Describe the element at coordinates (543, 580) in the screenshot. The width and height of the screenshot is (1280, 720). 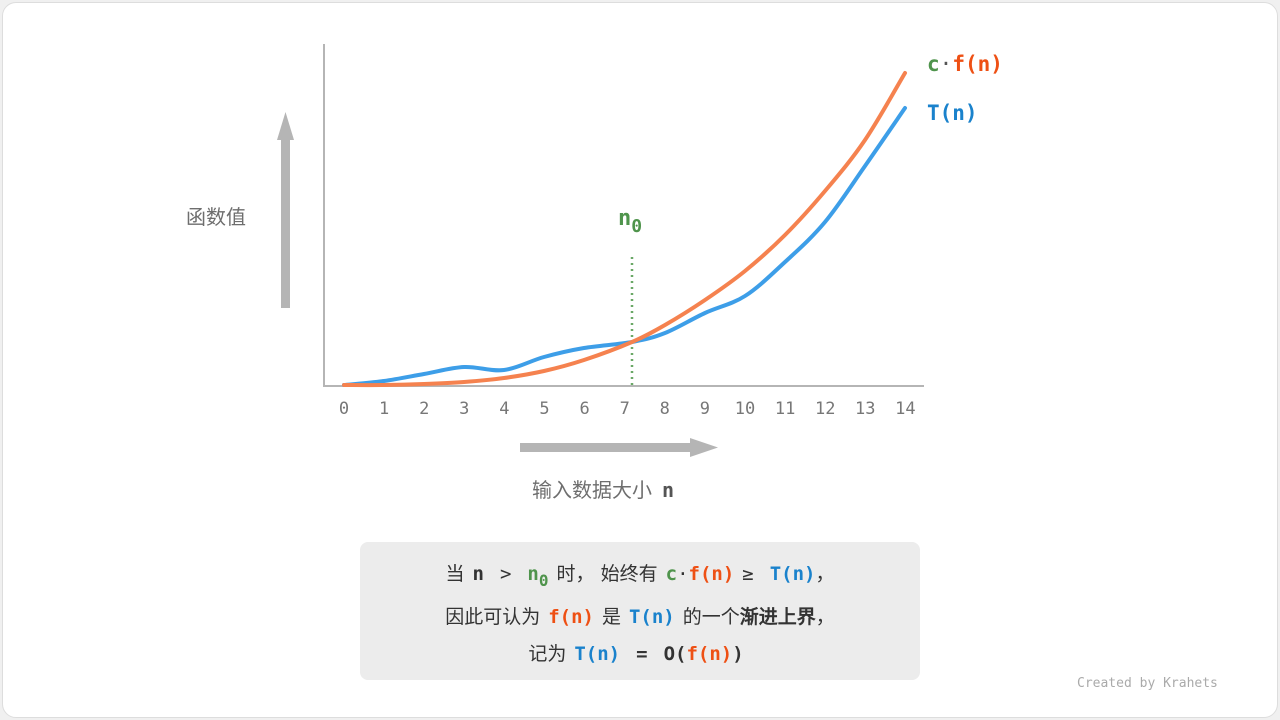
I see `t: 0` at that location.